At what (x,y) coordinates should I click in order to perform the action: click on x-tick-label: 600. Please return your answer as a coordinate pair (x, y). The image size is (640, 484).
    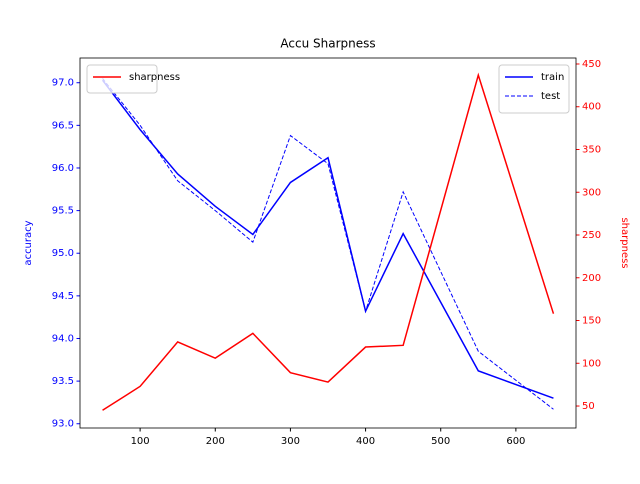
    Looking at the image, I should click on (515, 441).